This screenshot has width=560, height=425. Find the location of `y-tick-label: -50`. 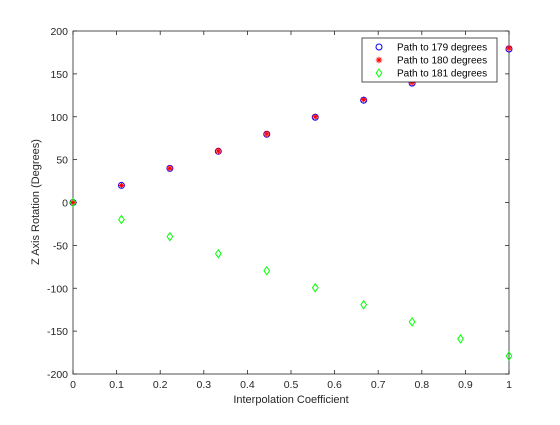

y-tick-label: -50 is located at coordinates (60, 246).